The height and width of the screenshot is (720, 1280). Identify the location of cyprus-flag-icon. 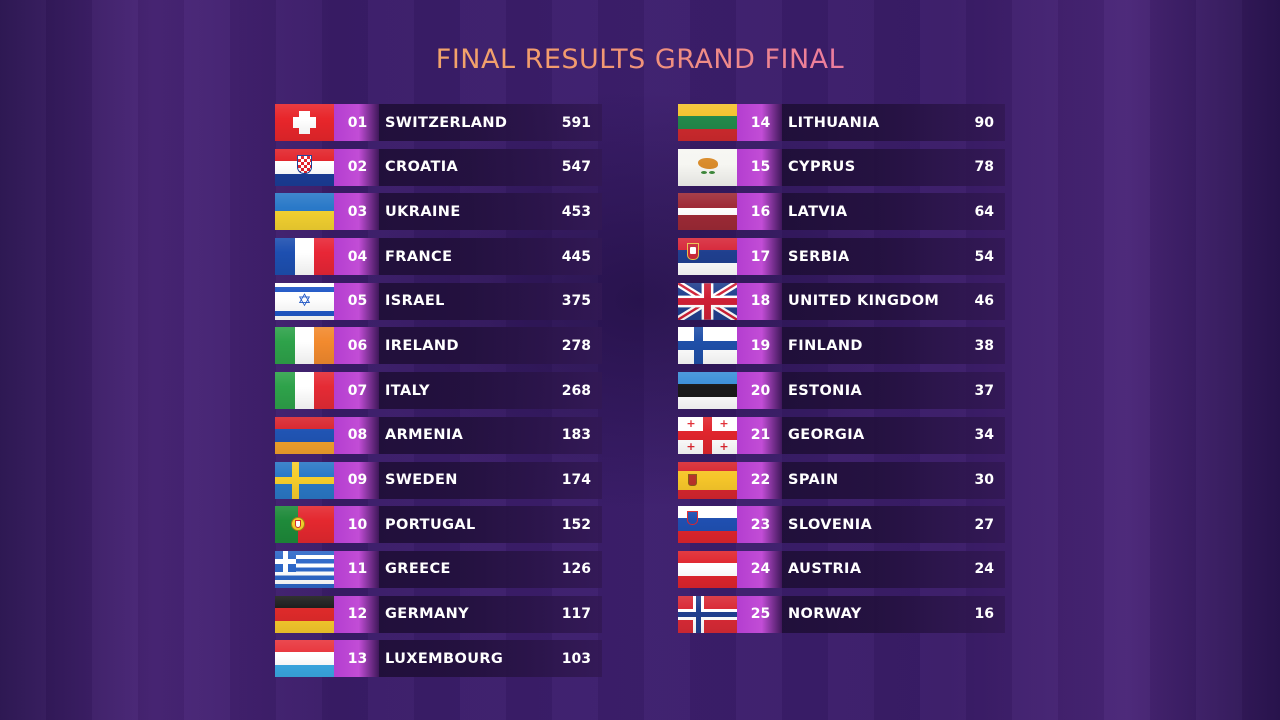
(707, 167).